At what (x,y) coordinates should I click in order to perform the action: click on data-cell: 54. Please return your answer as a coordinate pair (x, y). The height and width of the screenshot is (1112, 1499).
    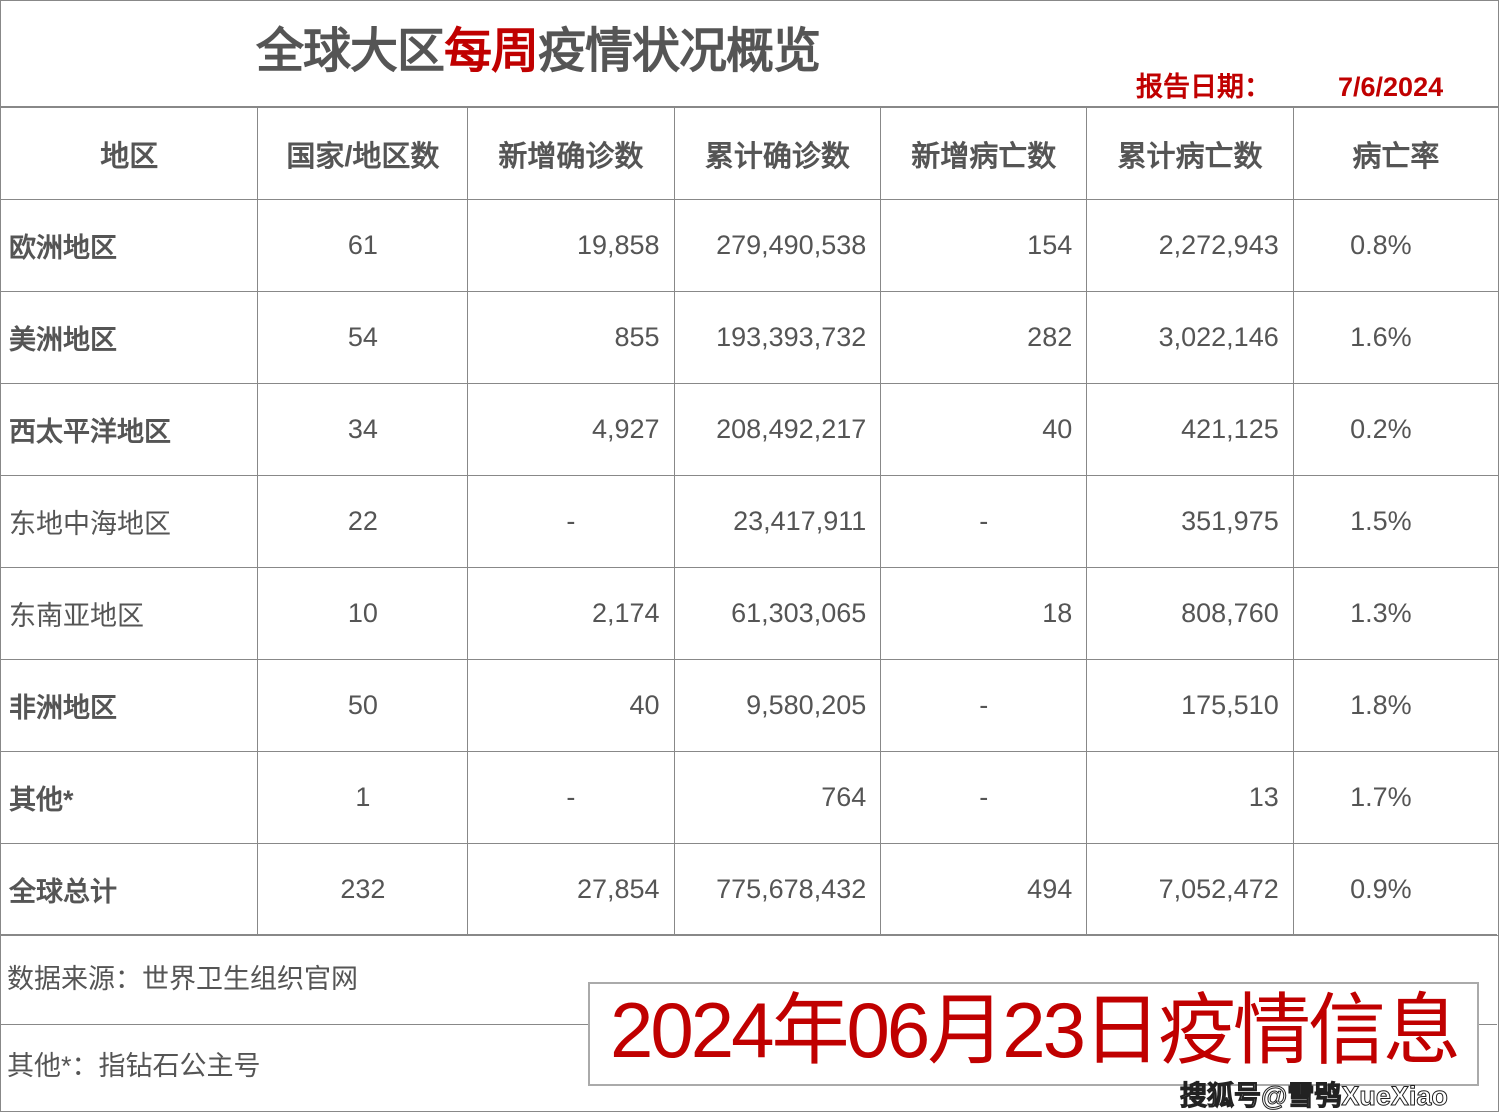
    Looking at the image, I should click on (363, 337).